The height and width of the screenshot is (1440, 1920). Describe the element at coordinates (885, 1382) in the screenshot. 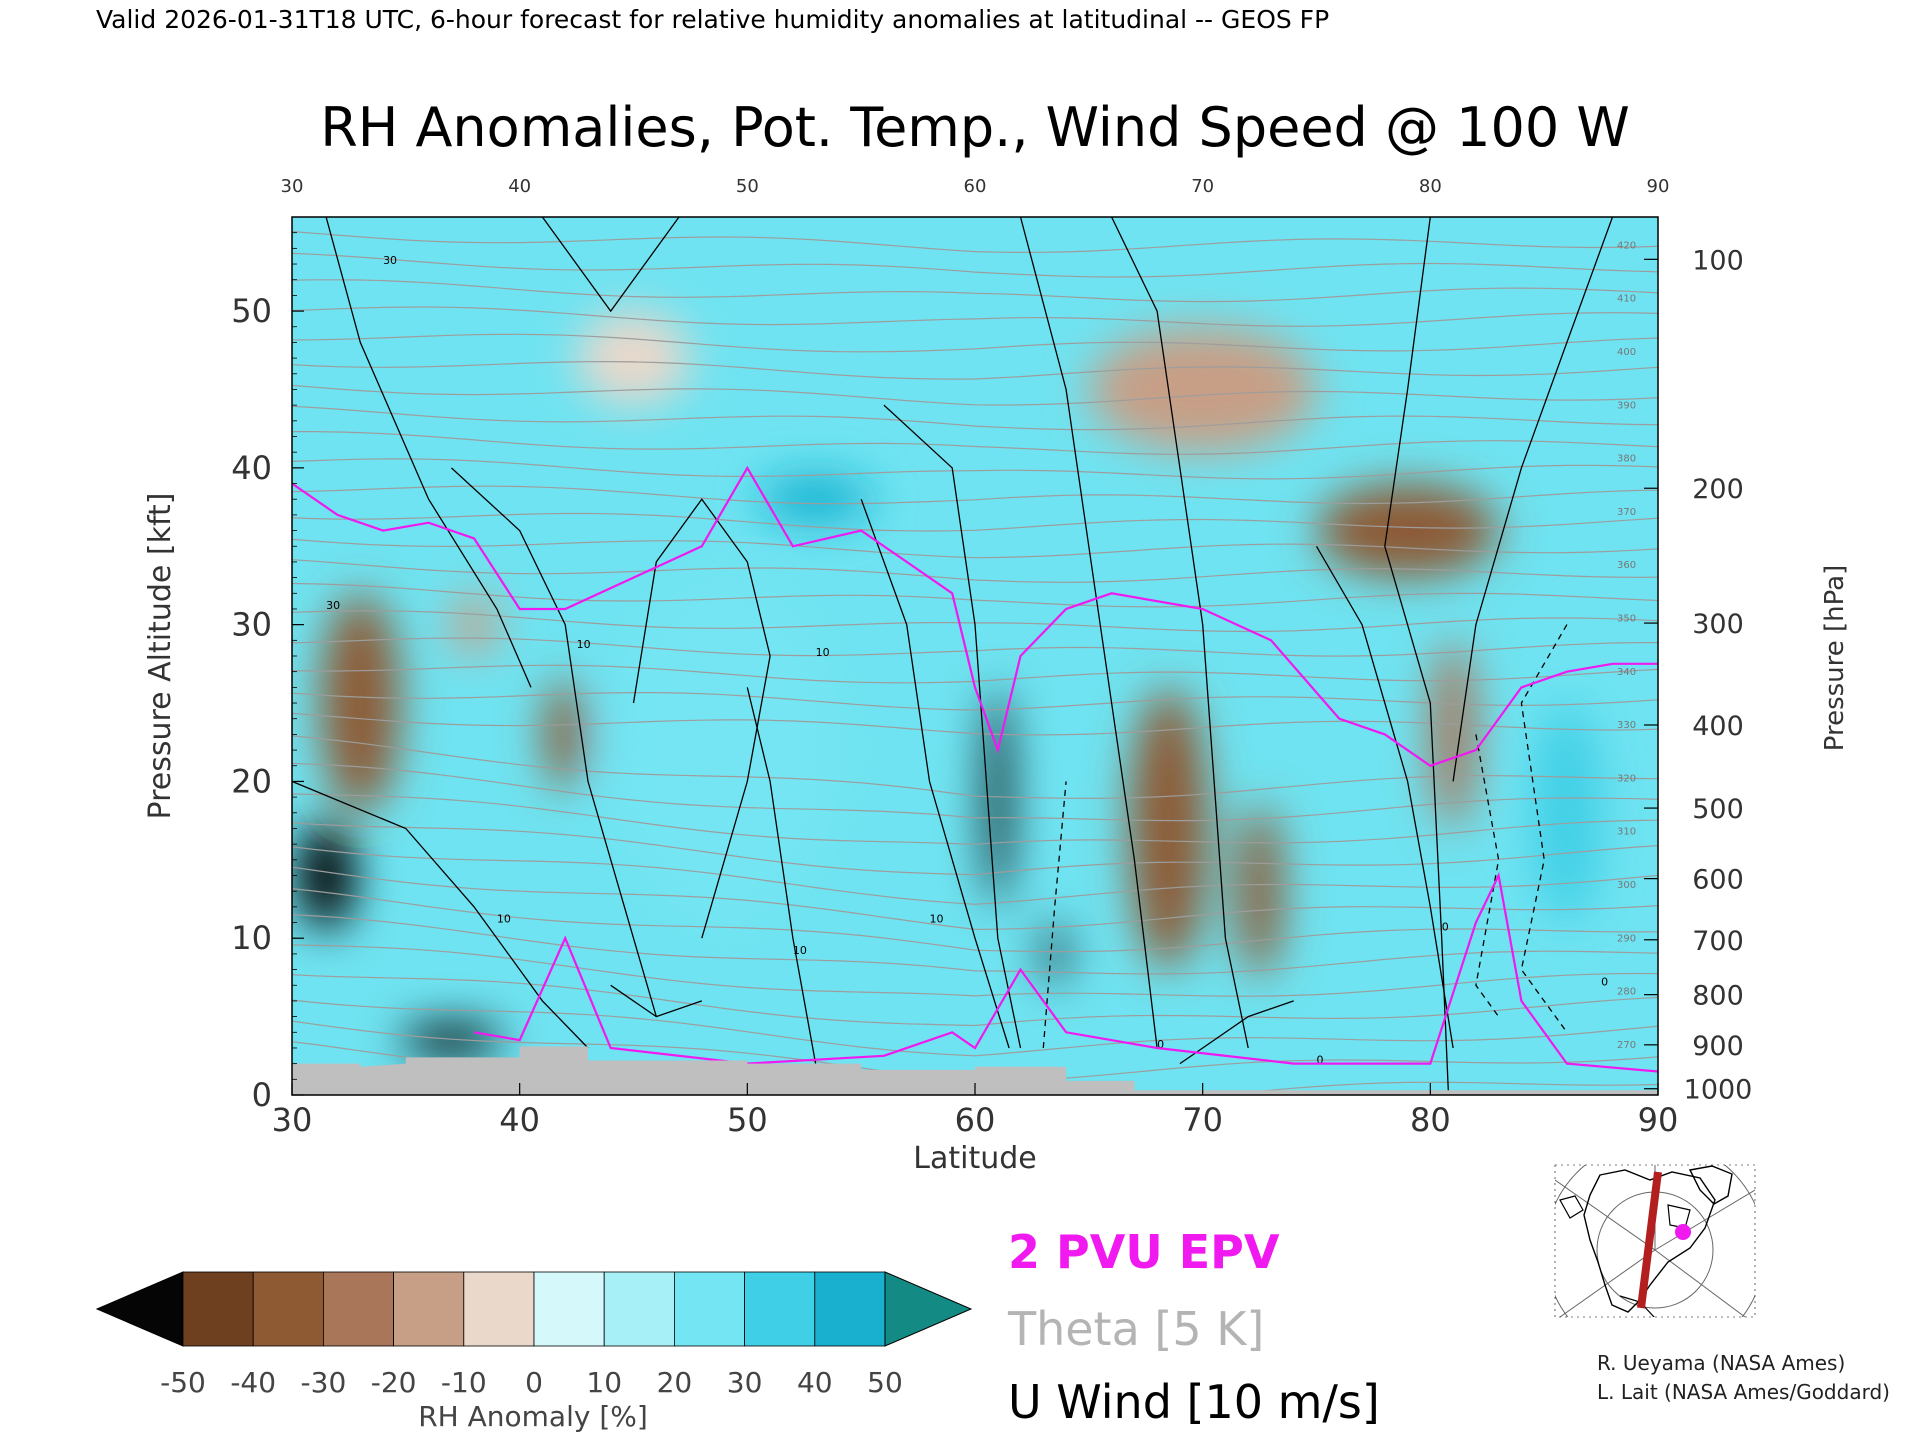

I see `colorbar-tick-label: 50` at that location.